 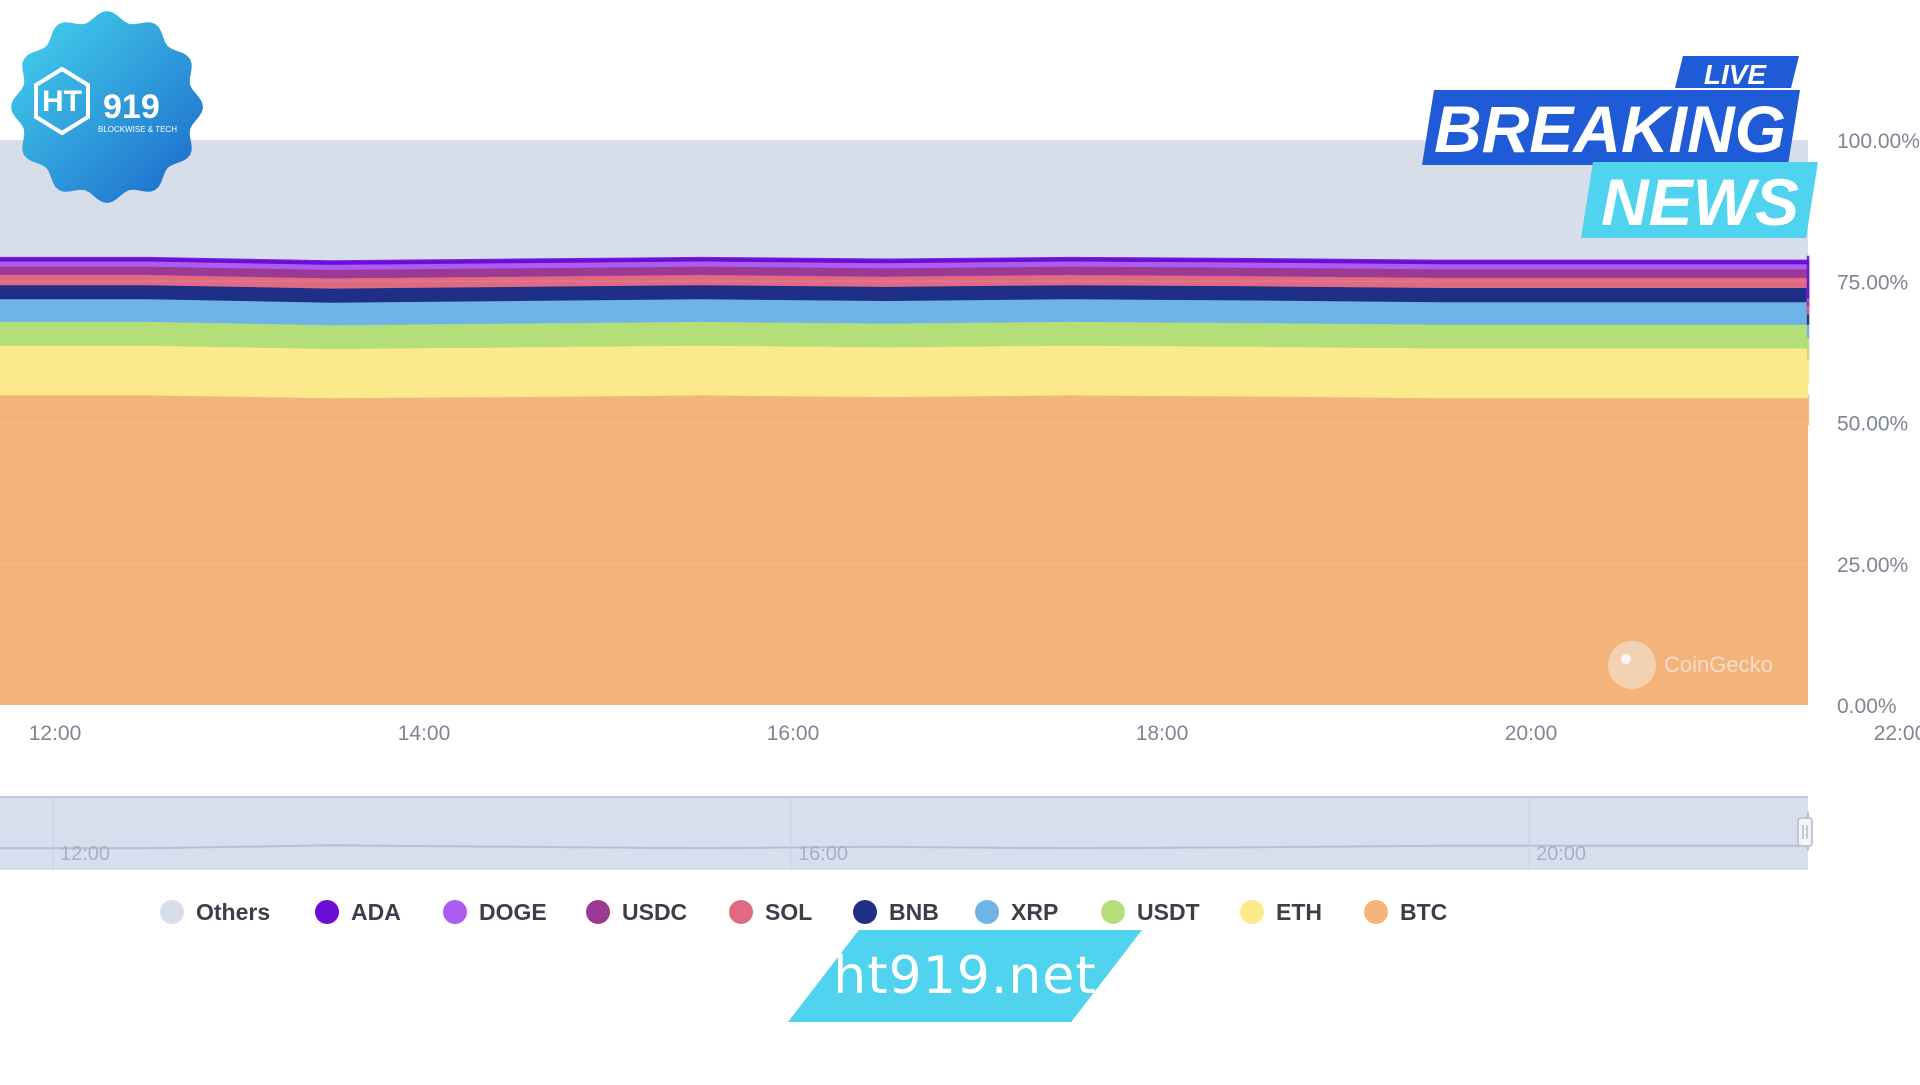 I want to click on site-url-text: ht919.net, so click(x=965, y=976).